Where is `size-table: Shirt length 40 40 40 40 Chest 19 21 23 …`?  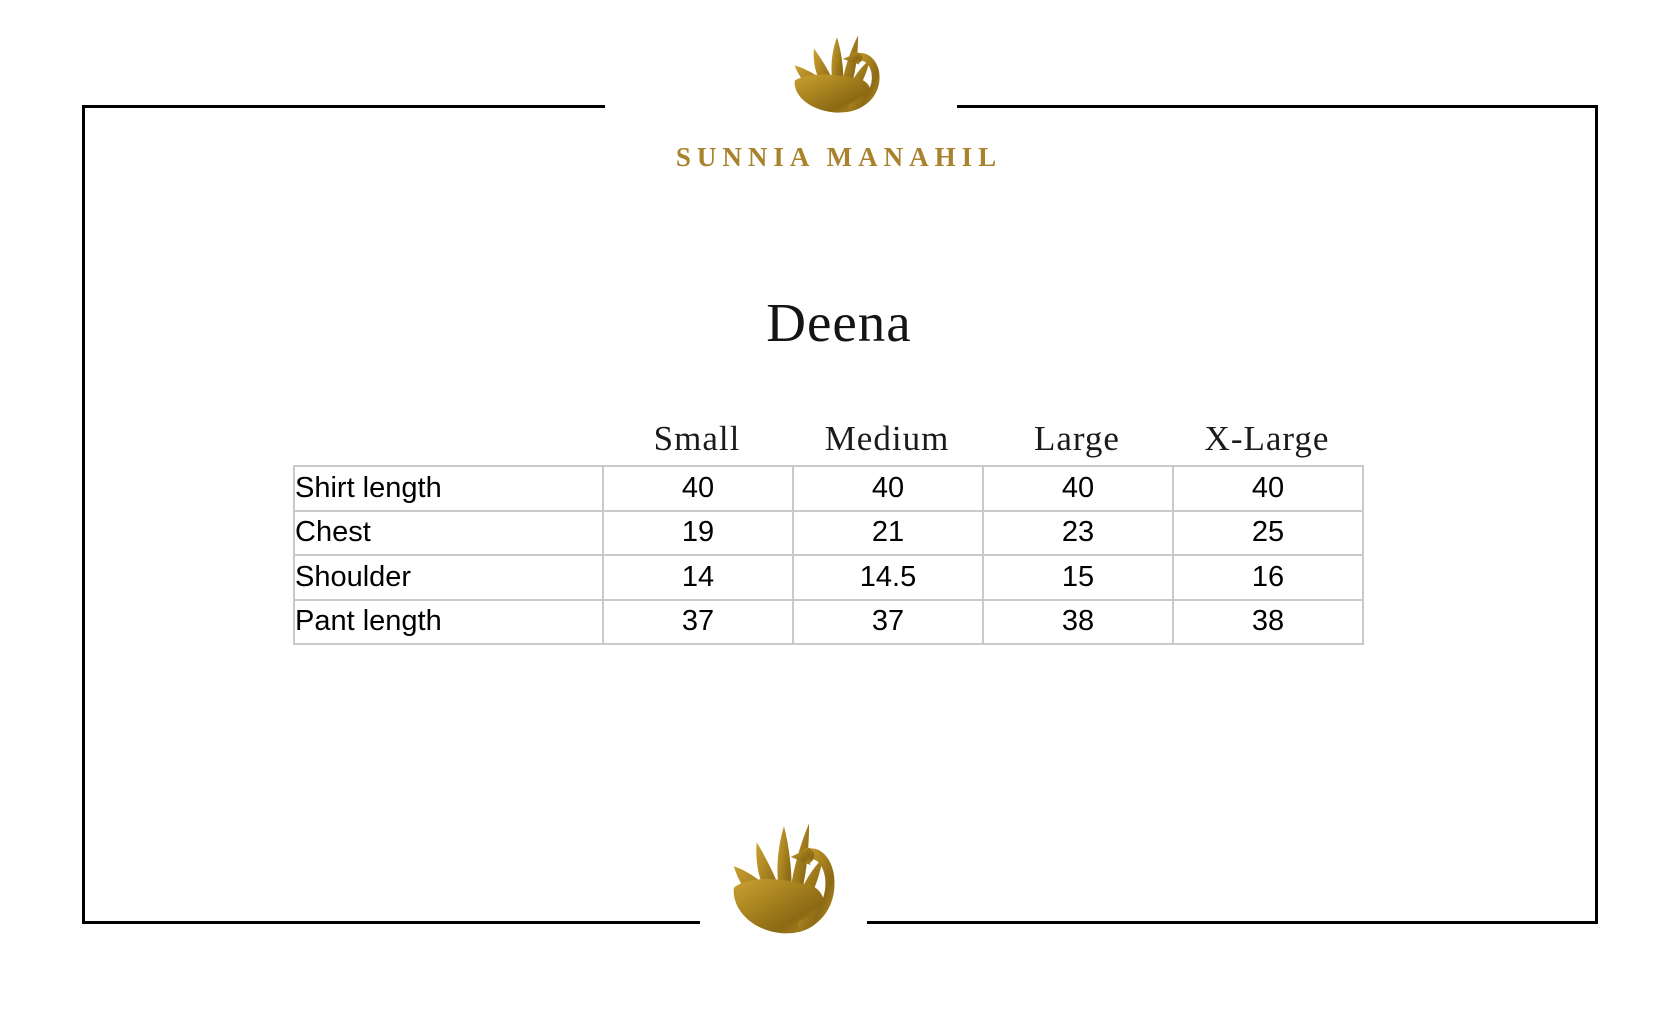
size-table: Shirt length 40 40 40 40 Chest 19 21 23 … is located at coordinates (828, 555).